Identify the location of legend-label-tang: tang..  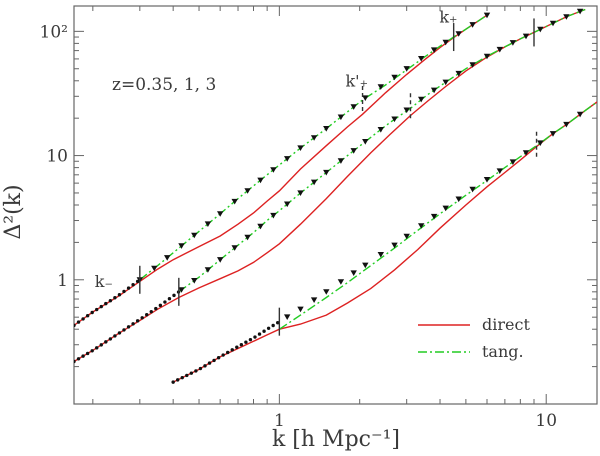
(503, 351).